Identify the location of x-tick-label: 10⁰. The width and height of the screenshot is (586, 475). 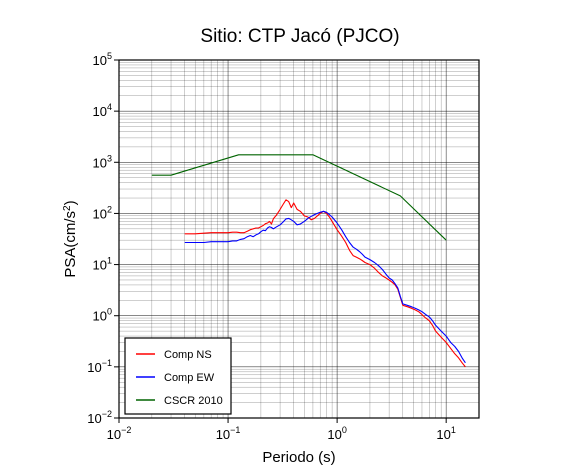
(336, 433).